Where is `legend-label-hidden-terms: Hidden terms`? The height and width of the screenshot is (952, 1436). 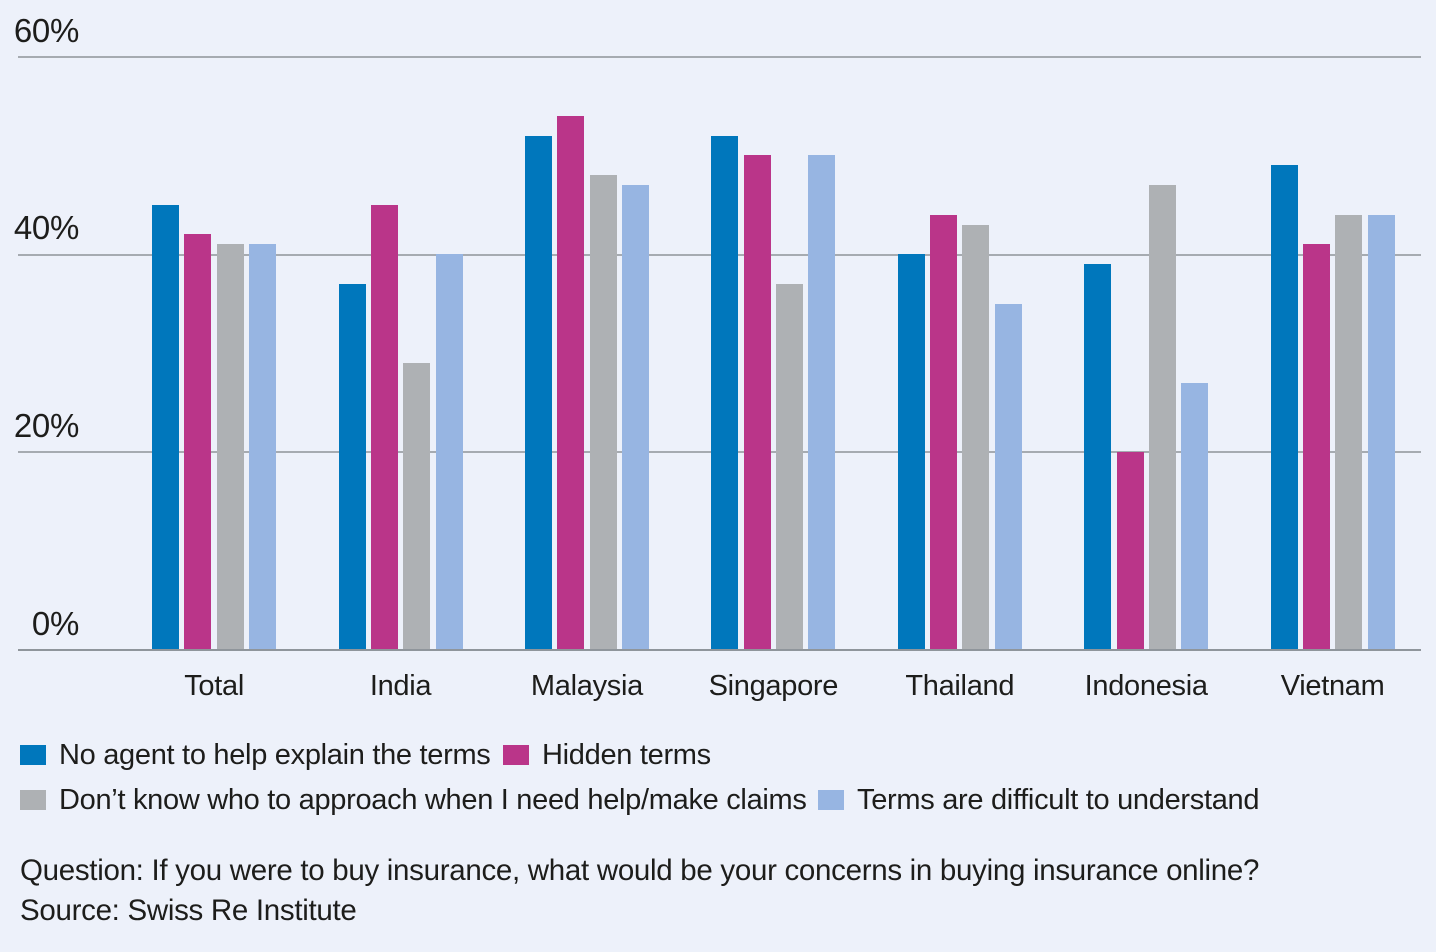
legend-label-hidden-terms: Hidden terms is located at coordinates (626, 755).